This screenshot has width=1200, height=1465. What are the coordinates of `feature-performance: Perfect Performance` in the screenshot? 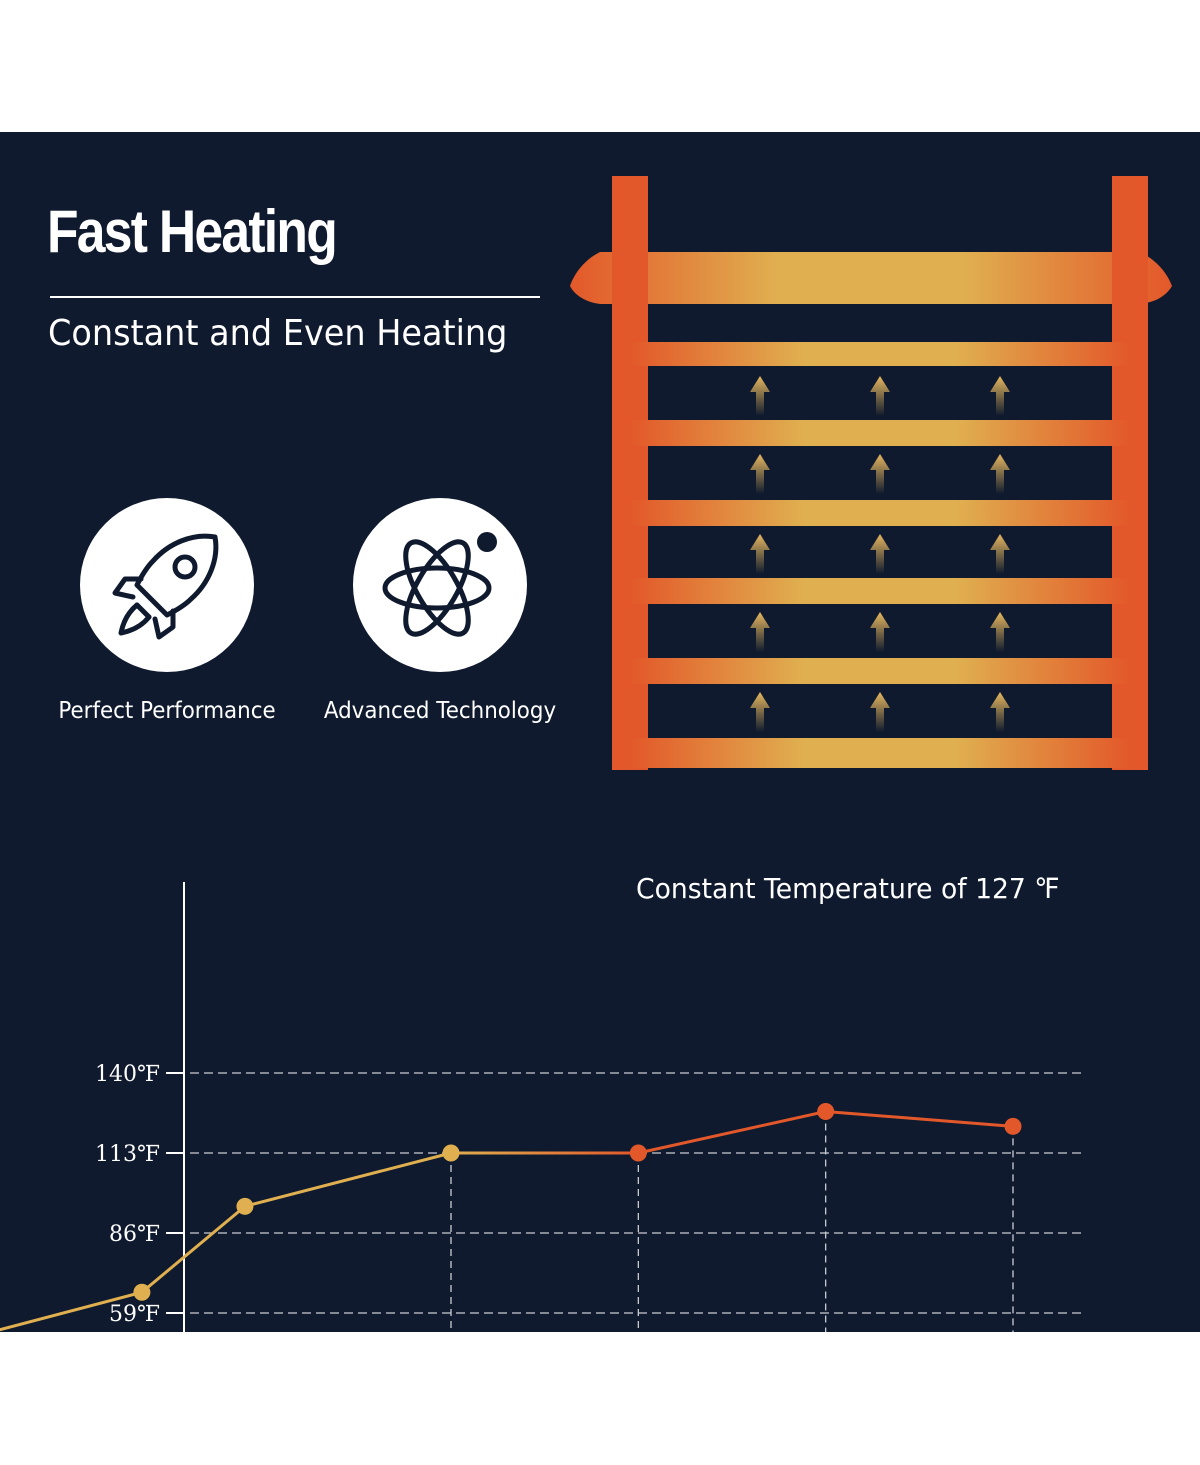 It's located at (167, 611).